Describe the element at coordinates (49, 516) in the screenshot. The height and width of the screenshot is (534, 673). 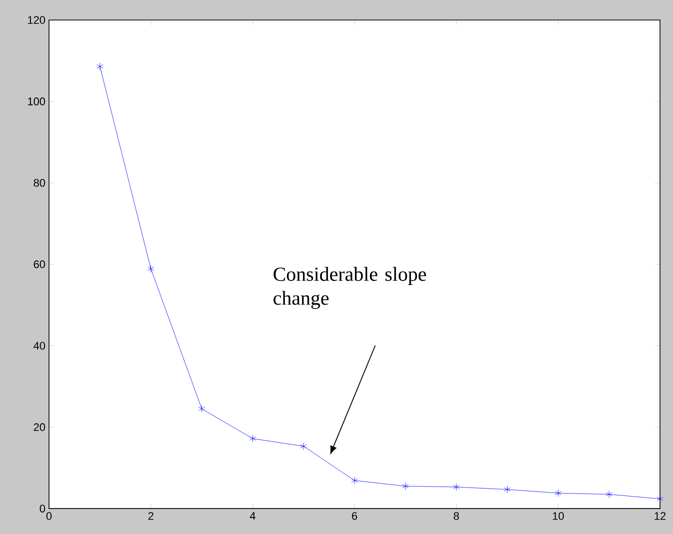
I see `x-tick-label: 0` at that location.